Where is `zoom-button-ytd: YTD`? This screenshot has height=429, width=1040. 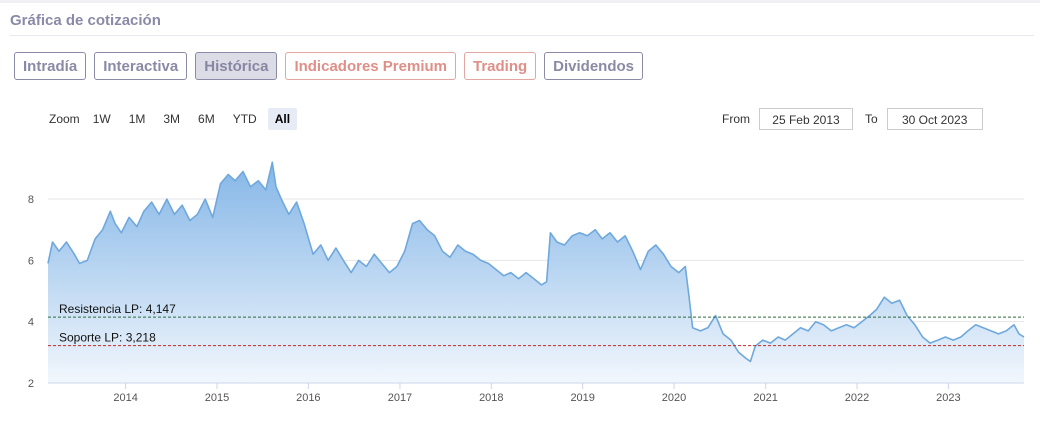 zoom-button-ytd: YTD is located at coordinates (244, 119).